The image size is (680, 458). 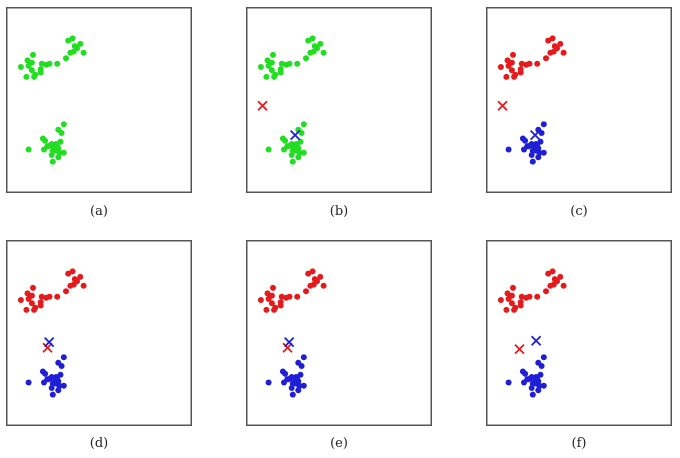 What do you see at coordinates (99, 443) in the screenshot?
I see `panel-d-caption: (d)` at bounding box center [99, 443].